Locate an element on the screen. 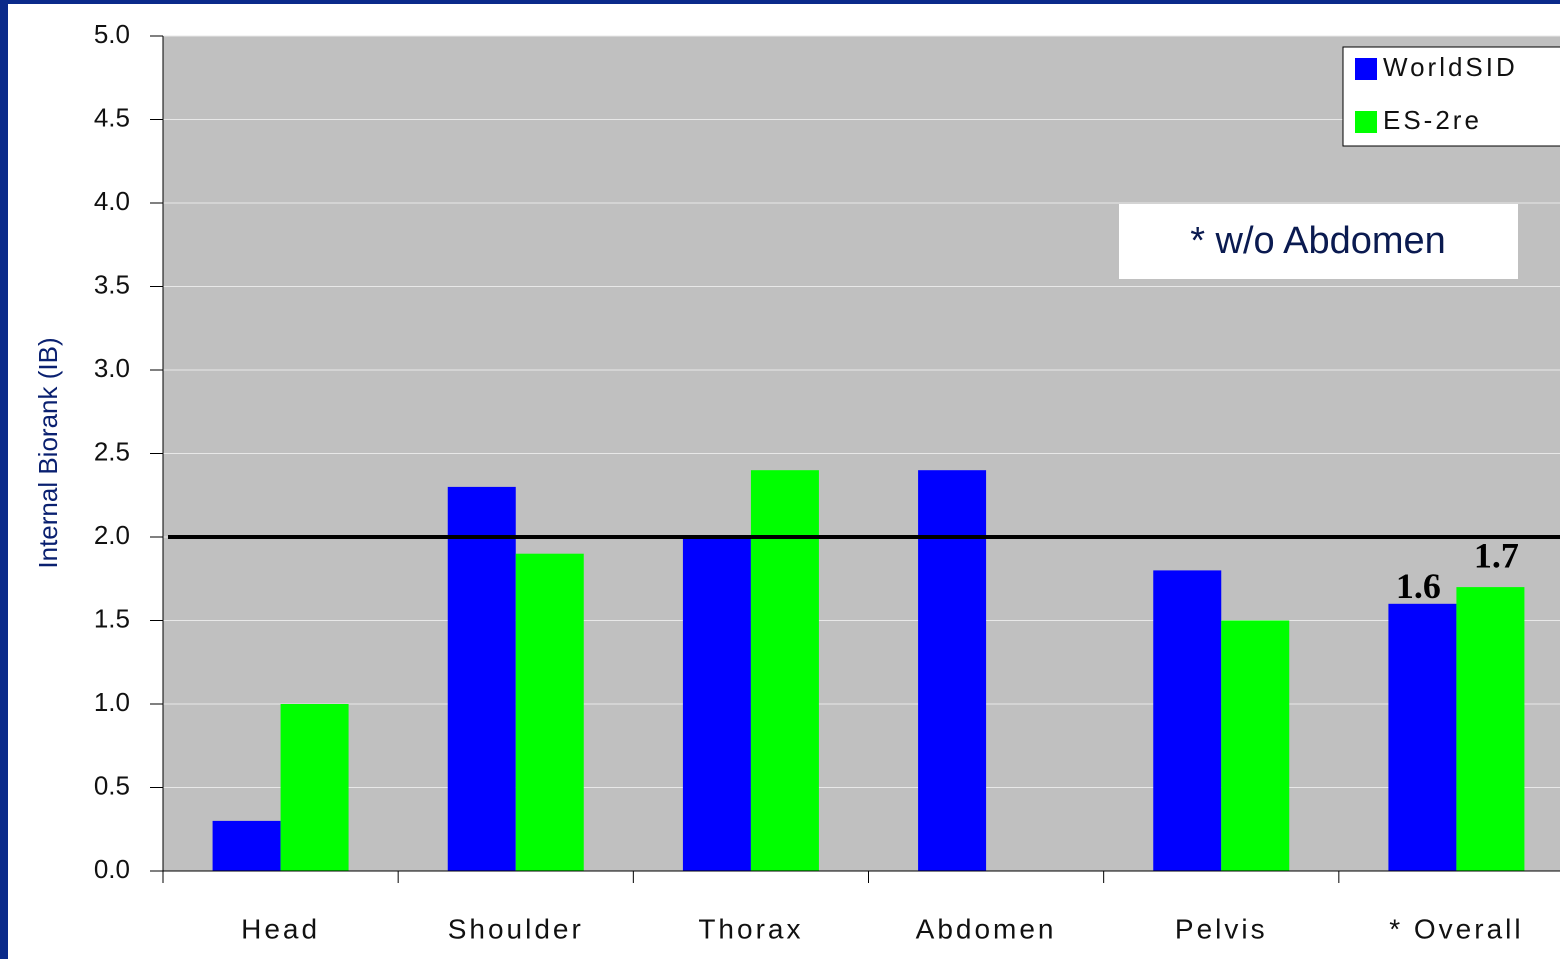 This screenshot has width=1560, height=959. annotation: * w/o Abdomen is located at coordinates (1318, 241).